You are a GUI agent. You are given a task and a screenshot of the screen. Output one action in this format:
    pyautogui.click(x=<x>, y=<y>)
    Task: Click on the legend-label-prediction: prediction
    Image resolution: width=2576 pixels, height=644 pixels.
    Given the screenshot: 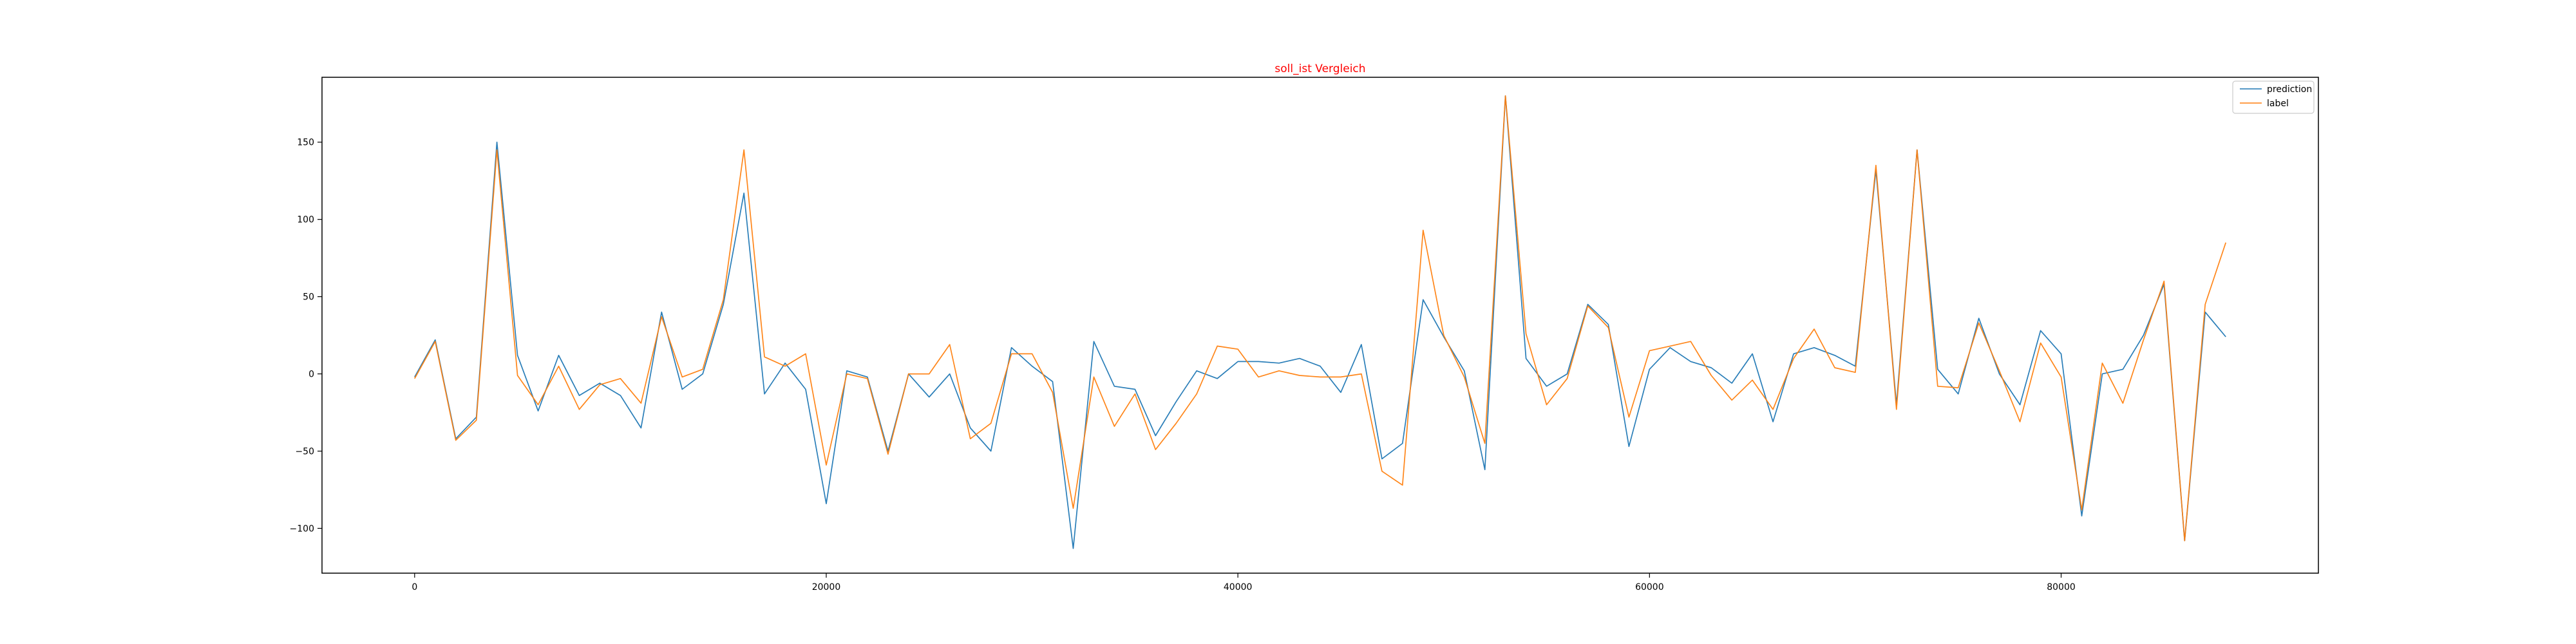 What is the action you would take?
    pyautogui.click(x=2289, y=89)
    